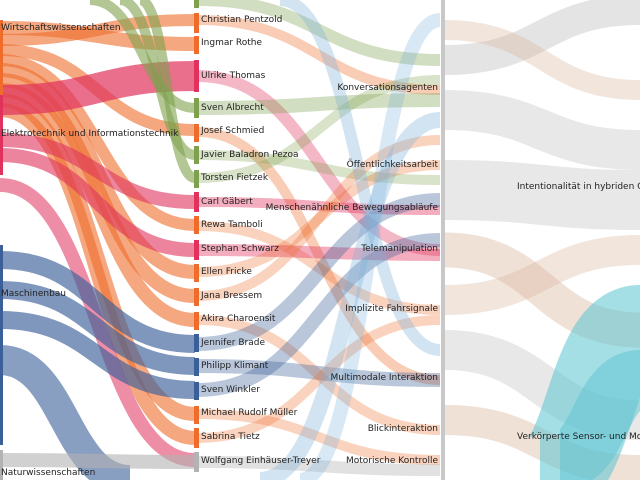 Image resolution: width=640 pixels, height=480 pixels. I want to click on person-label: Philipp Klimant, so click(235, 366).